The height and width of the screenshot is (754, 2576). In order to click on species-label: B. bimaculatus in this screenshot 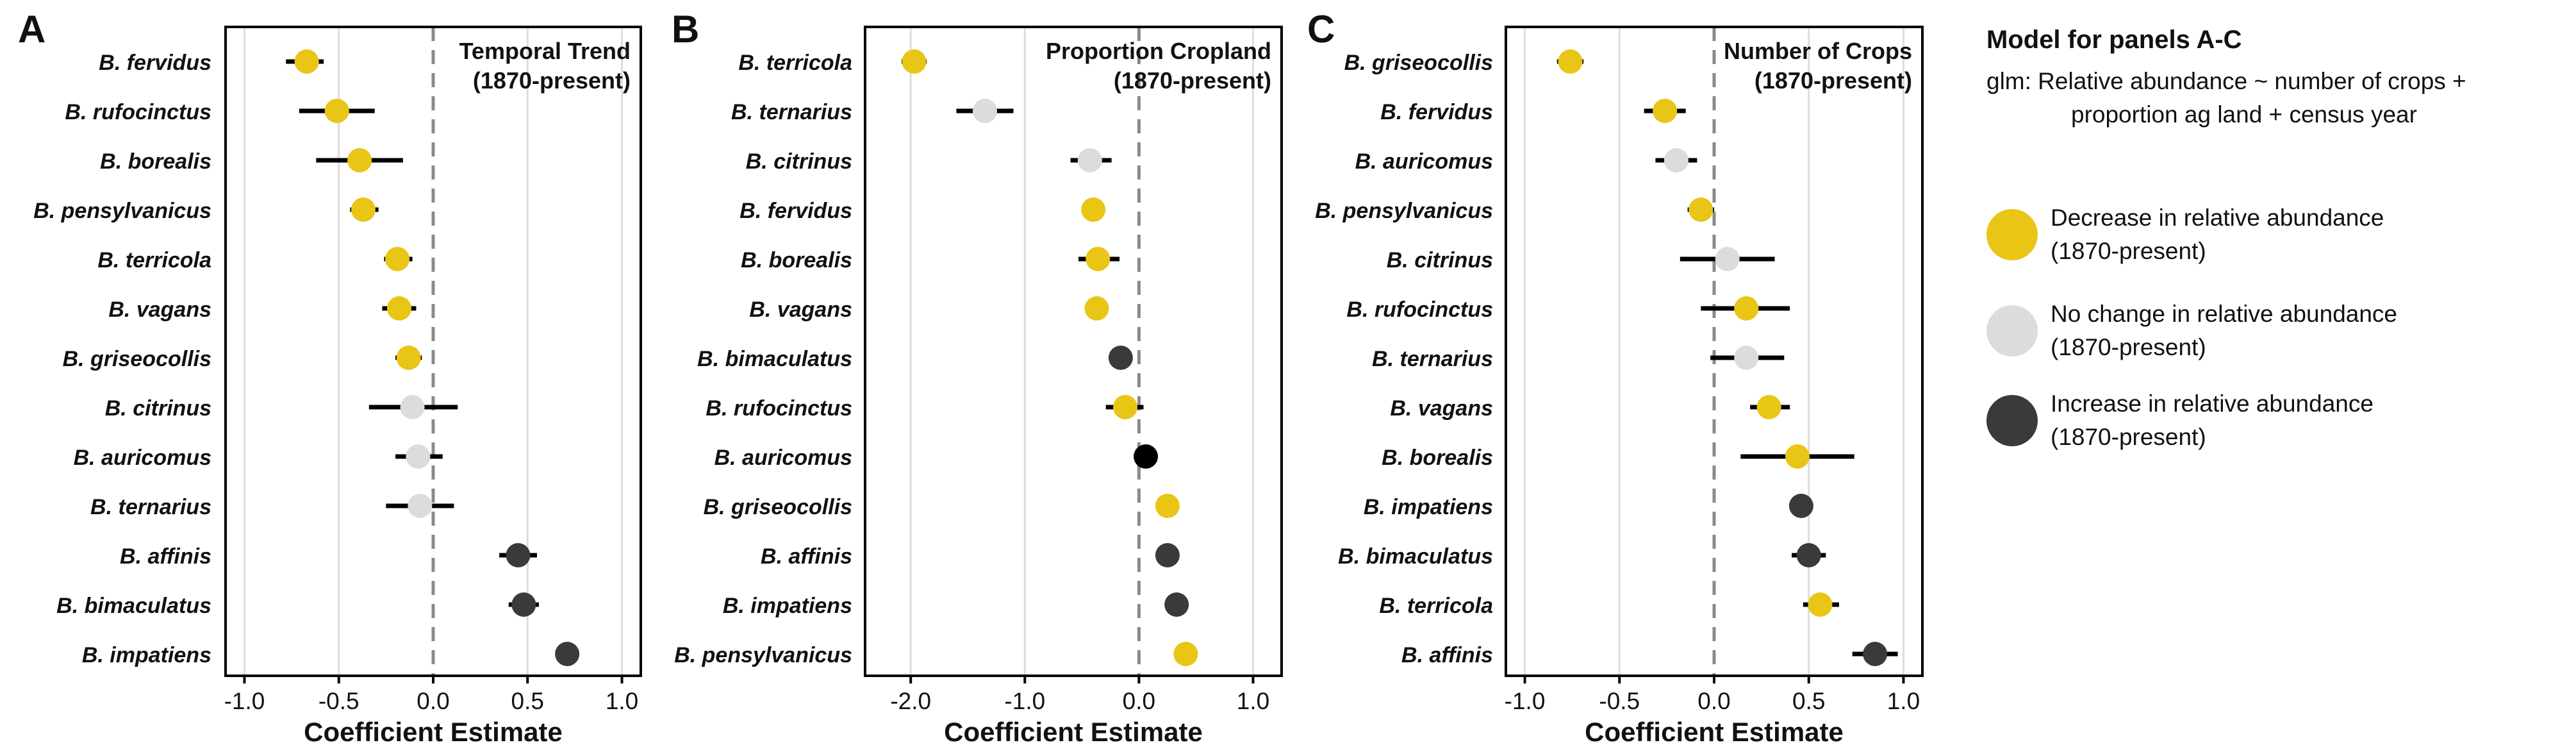, I will do `click(1415, 556)`.